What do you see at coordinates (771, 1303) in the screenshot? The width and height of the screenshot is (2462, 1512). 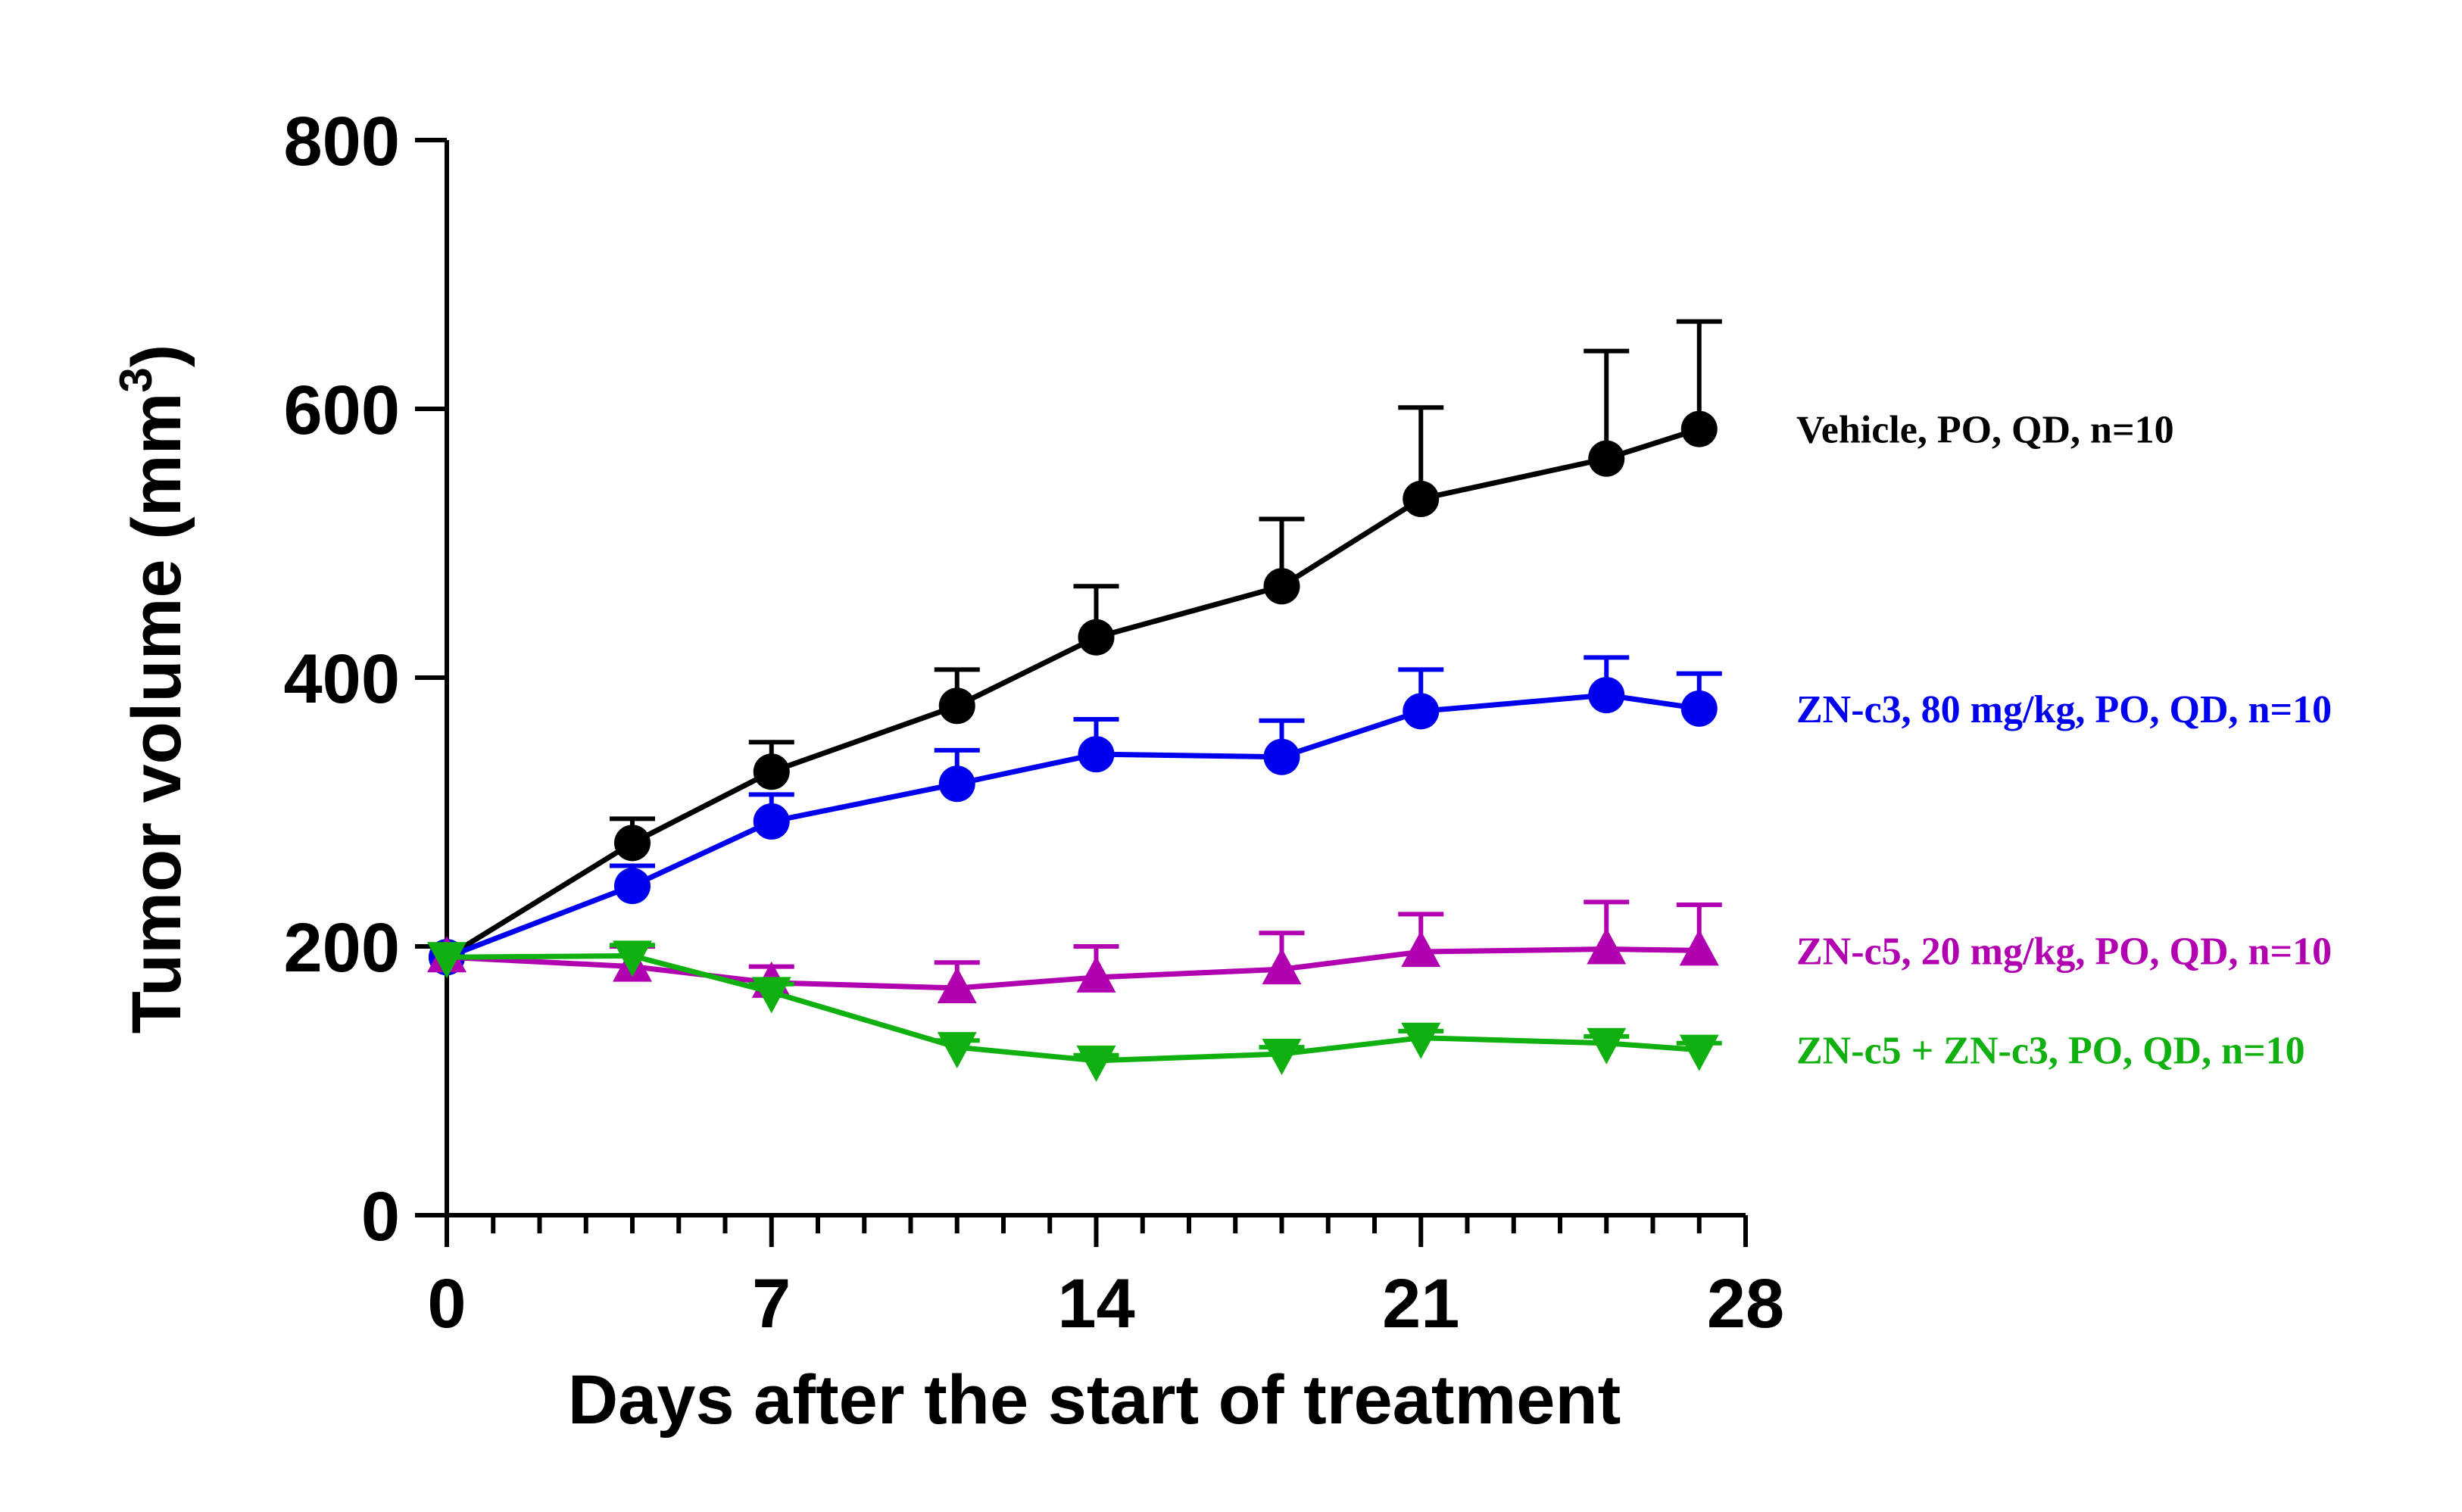 I see `x-tick-label: 7` at bounding box center [771, 1303].